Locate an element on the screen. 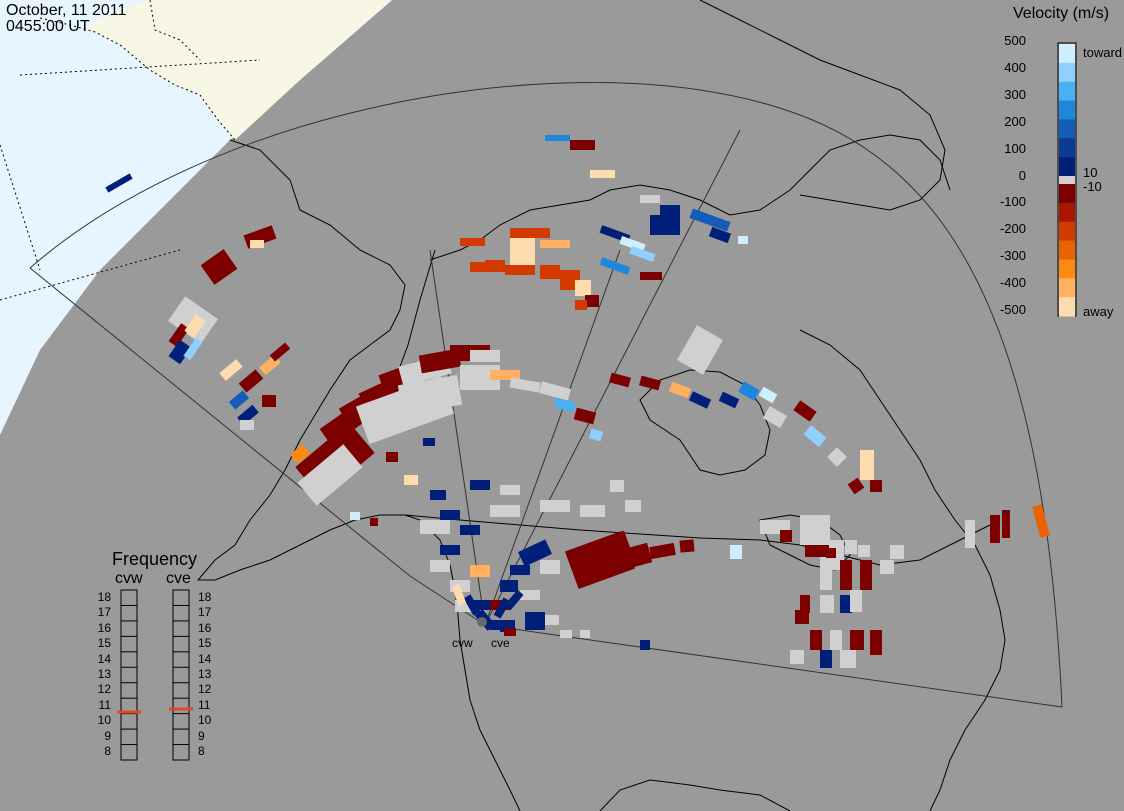 Image resolution: width=1124 pixels, height=811 pixels. site-label-cve: cve is located at coordinates (500, 643).